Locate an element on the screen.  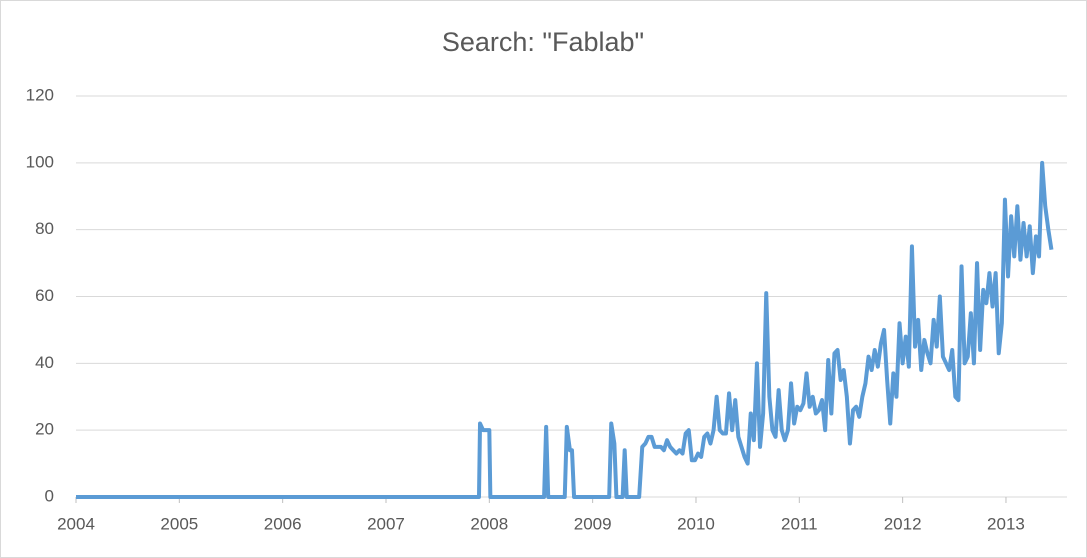
y-tick-label: 40 is located at coordinates (44, 362).